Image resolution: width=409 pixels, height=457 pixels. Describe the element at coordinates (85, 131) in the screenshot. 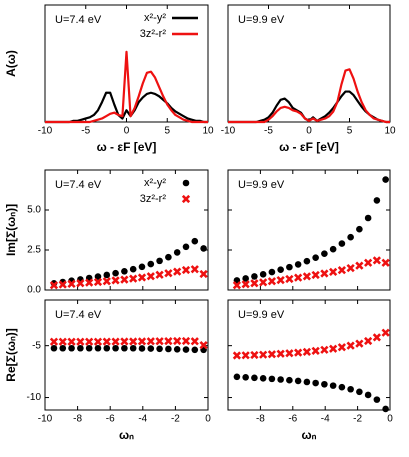

I see `x-tick-label: -5` at that location.